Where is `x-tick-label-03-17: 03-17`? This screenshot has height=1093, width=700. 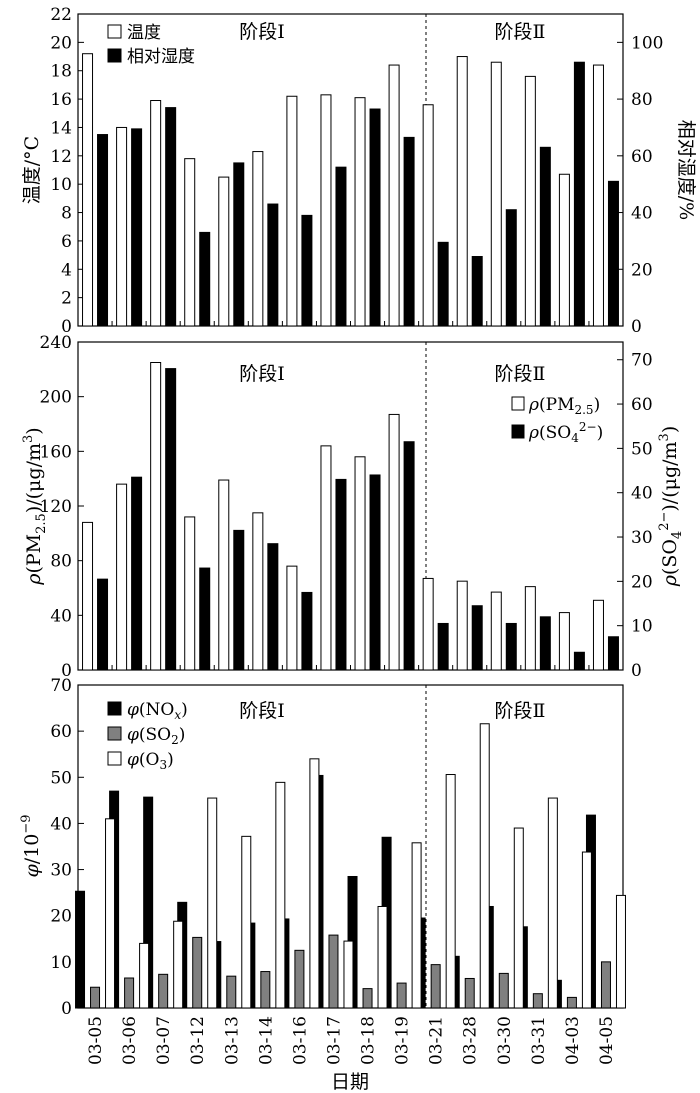
x-tick-label-03-17: 03-17 is located at coordinates (334, 1040).